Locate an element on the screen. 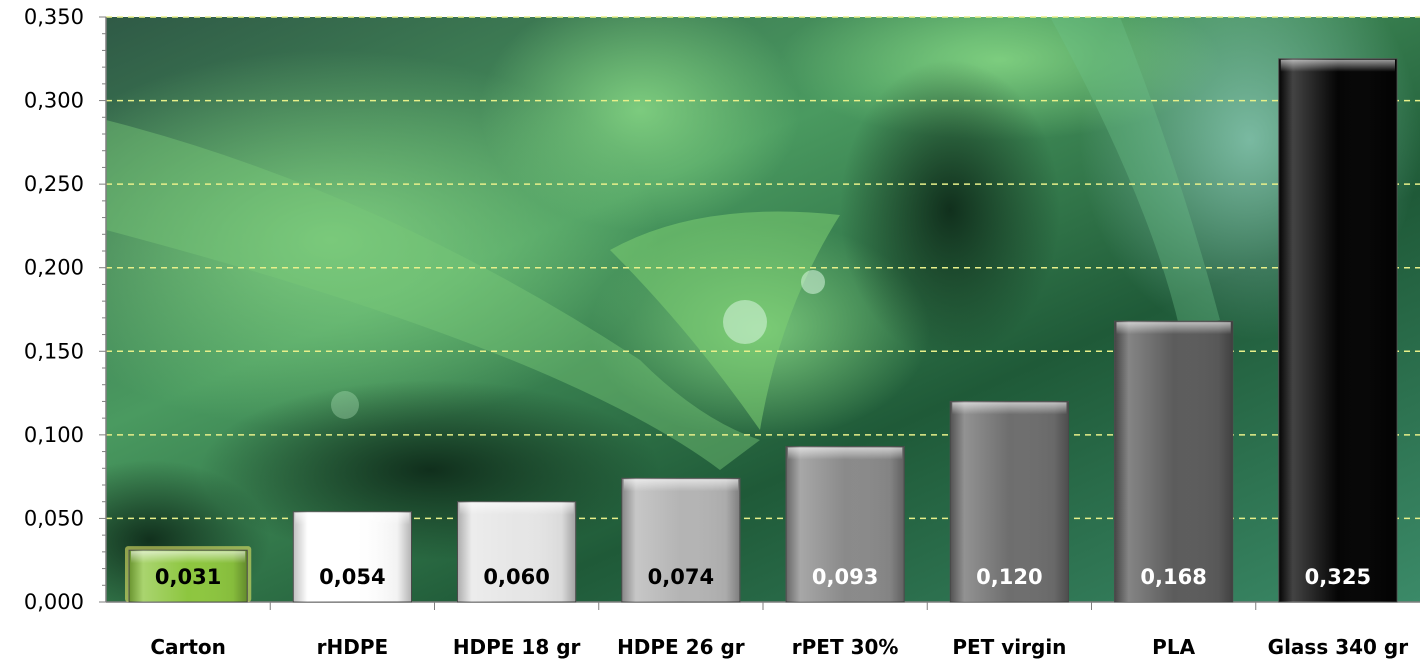 This screenshot has height=664, width=1420. y-tick-label: 0,100 is located at coordinates (54, 435).